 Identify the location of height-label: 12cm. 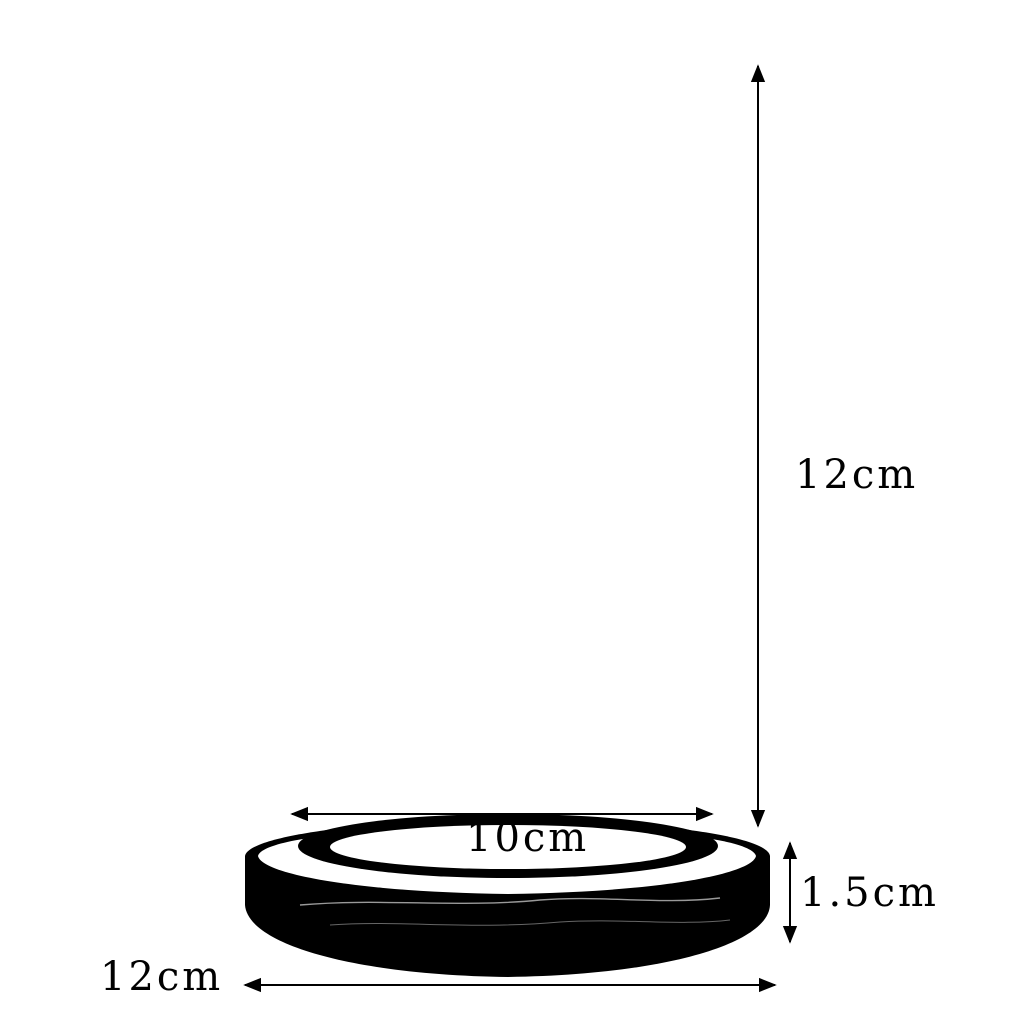
(857, 475).